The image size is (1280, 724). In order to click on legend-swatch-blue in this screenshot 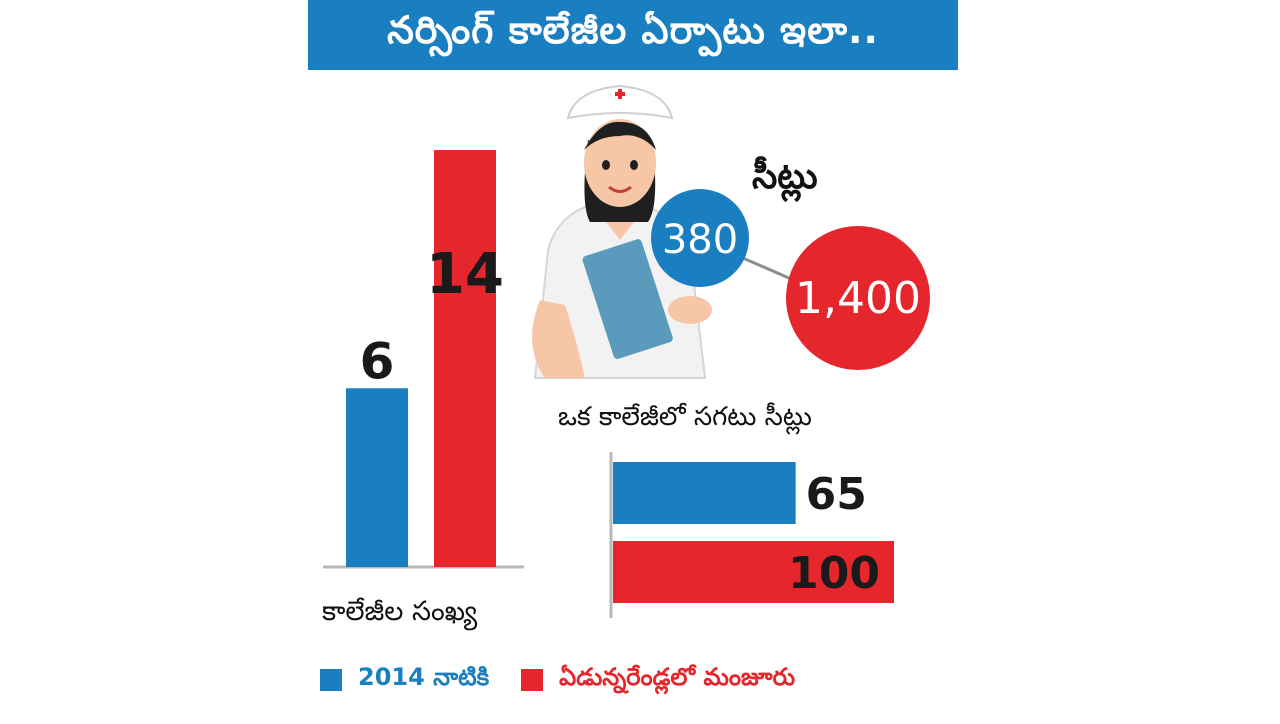, I will do `click(331, 680)`.